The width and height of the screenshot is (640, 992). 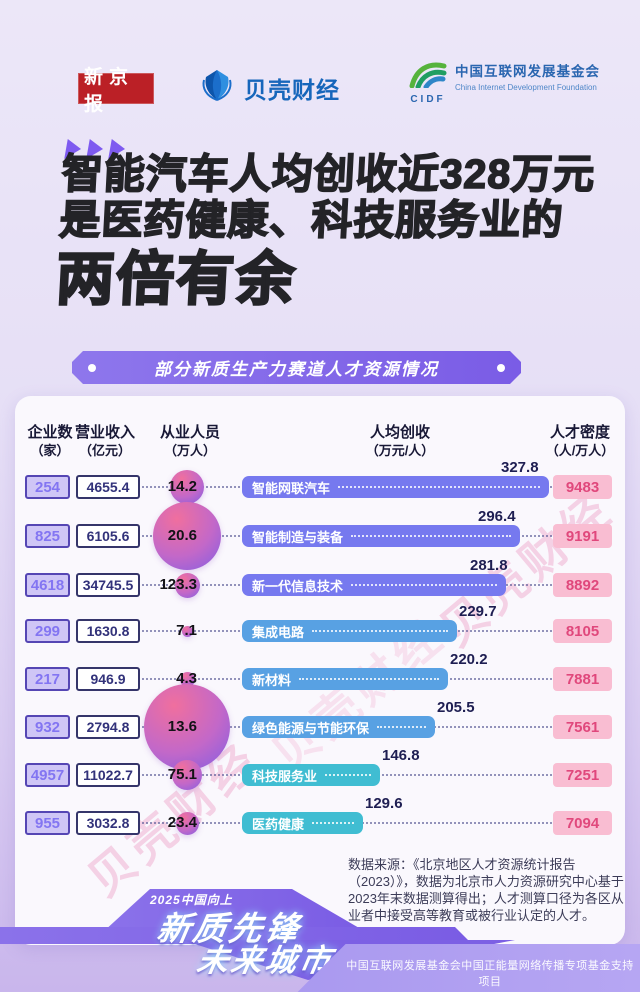 I want to click on employees-value: 7.1, so click(x=186, y=630).